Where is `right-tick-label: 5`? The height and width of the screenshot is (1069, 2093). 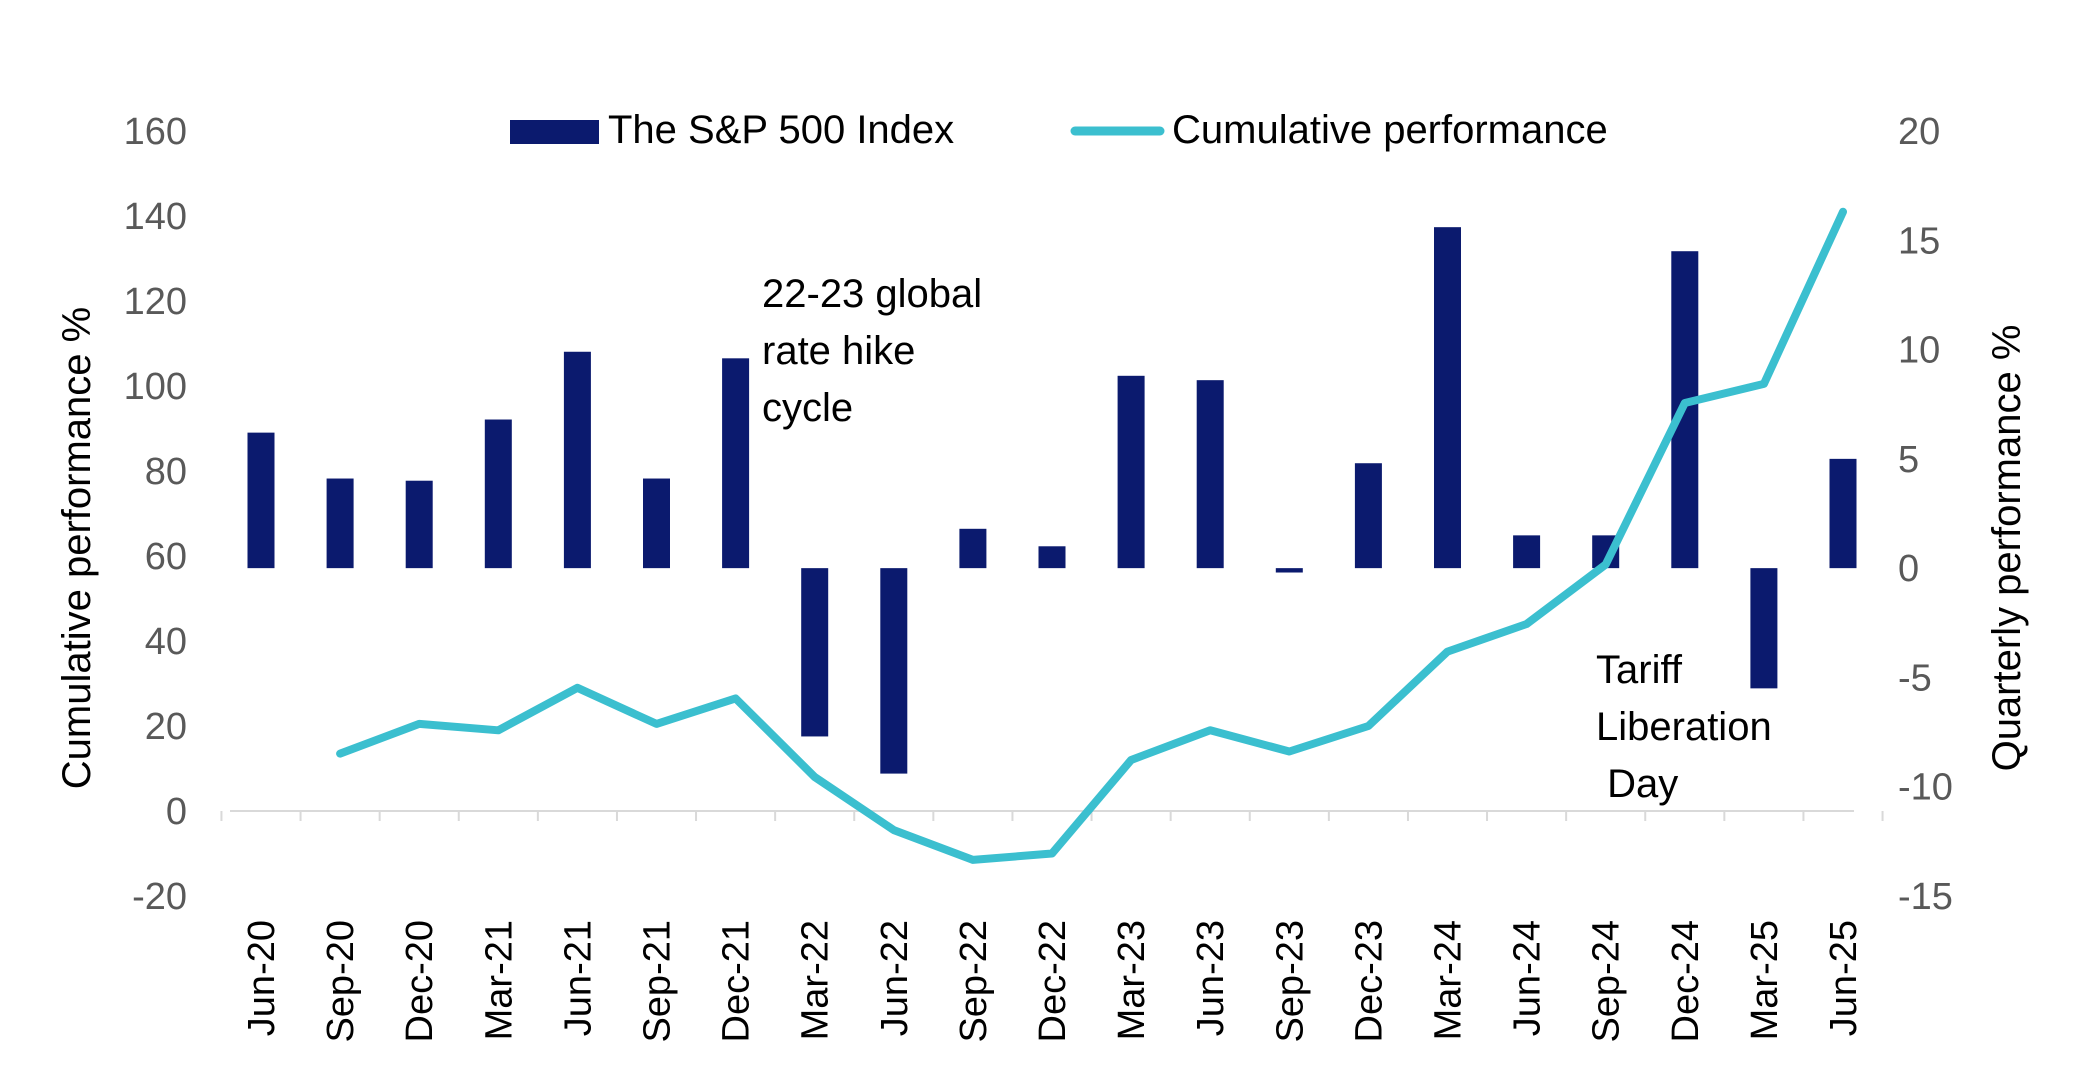
right-tick-label: 5 is located at coordinates (1908, 460).